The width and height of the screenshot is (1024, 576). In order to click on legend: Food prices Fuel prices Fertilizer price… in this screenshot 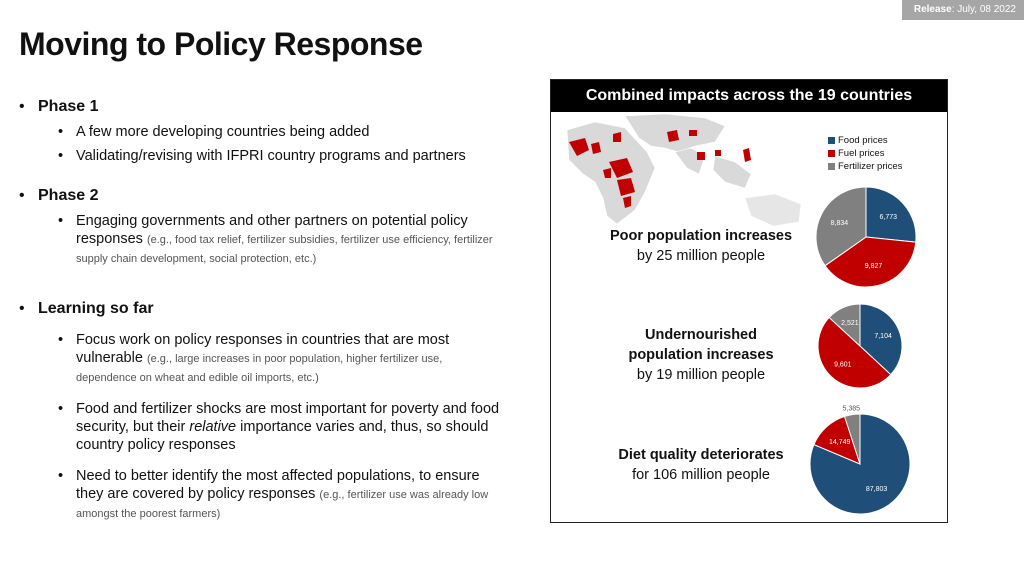, I will do `click(865, 153)`.